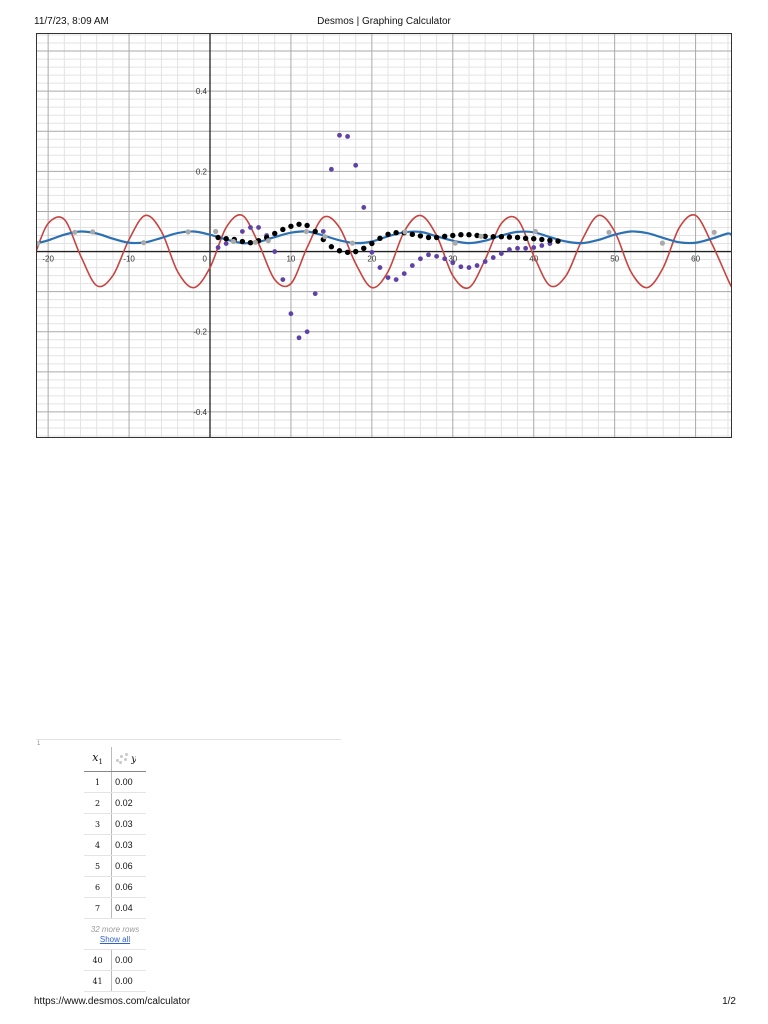  I want to click on table-row: 3 0.03, so click(115, 824).